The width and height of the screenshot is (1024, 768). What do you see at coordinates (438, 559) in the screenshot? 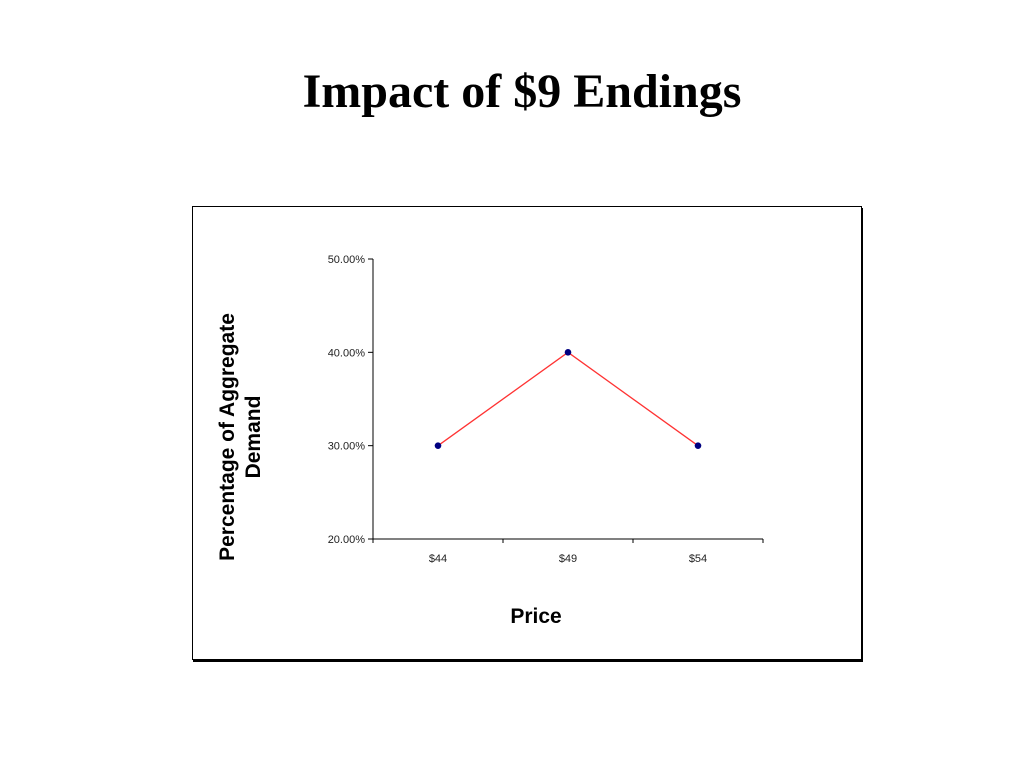
I see `x-tick-label: $44` at bounding box center [438, 559].